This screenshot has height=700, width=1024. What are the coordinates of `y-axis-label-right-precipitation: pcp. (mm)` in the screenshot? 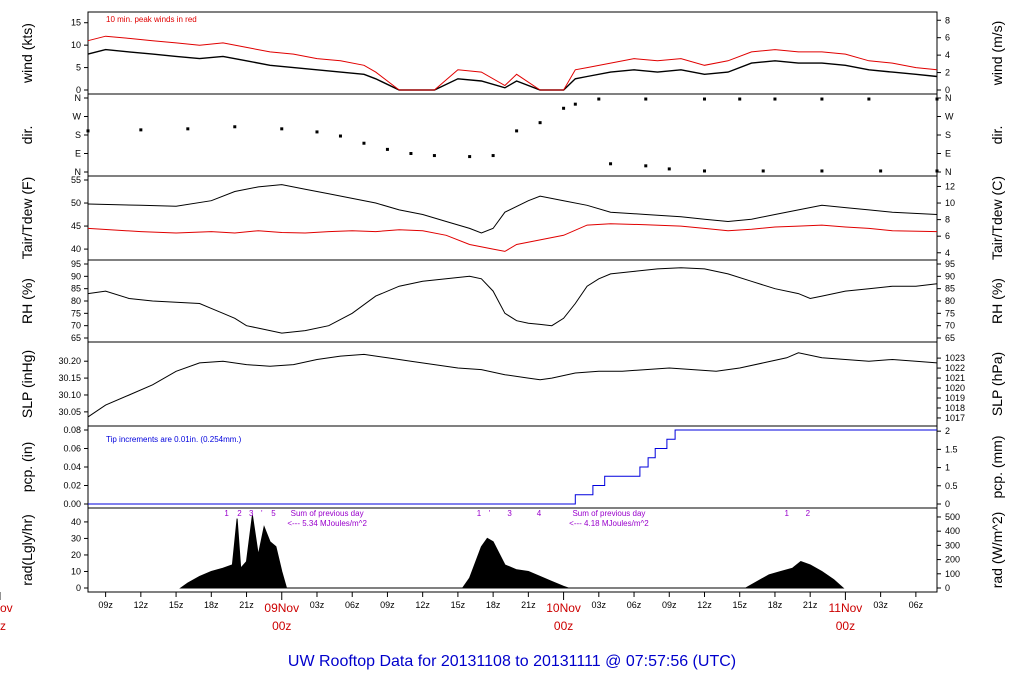 It's located at (997, 467).